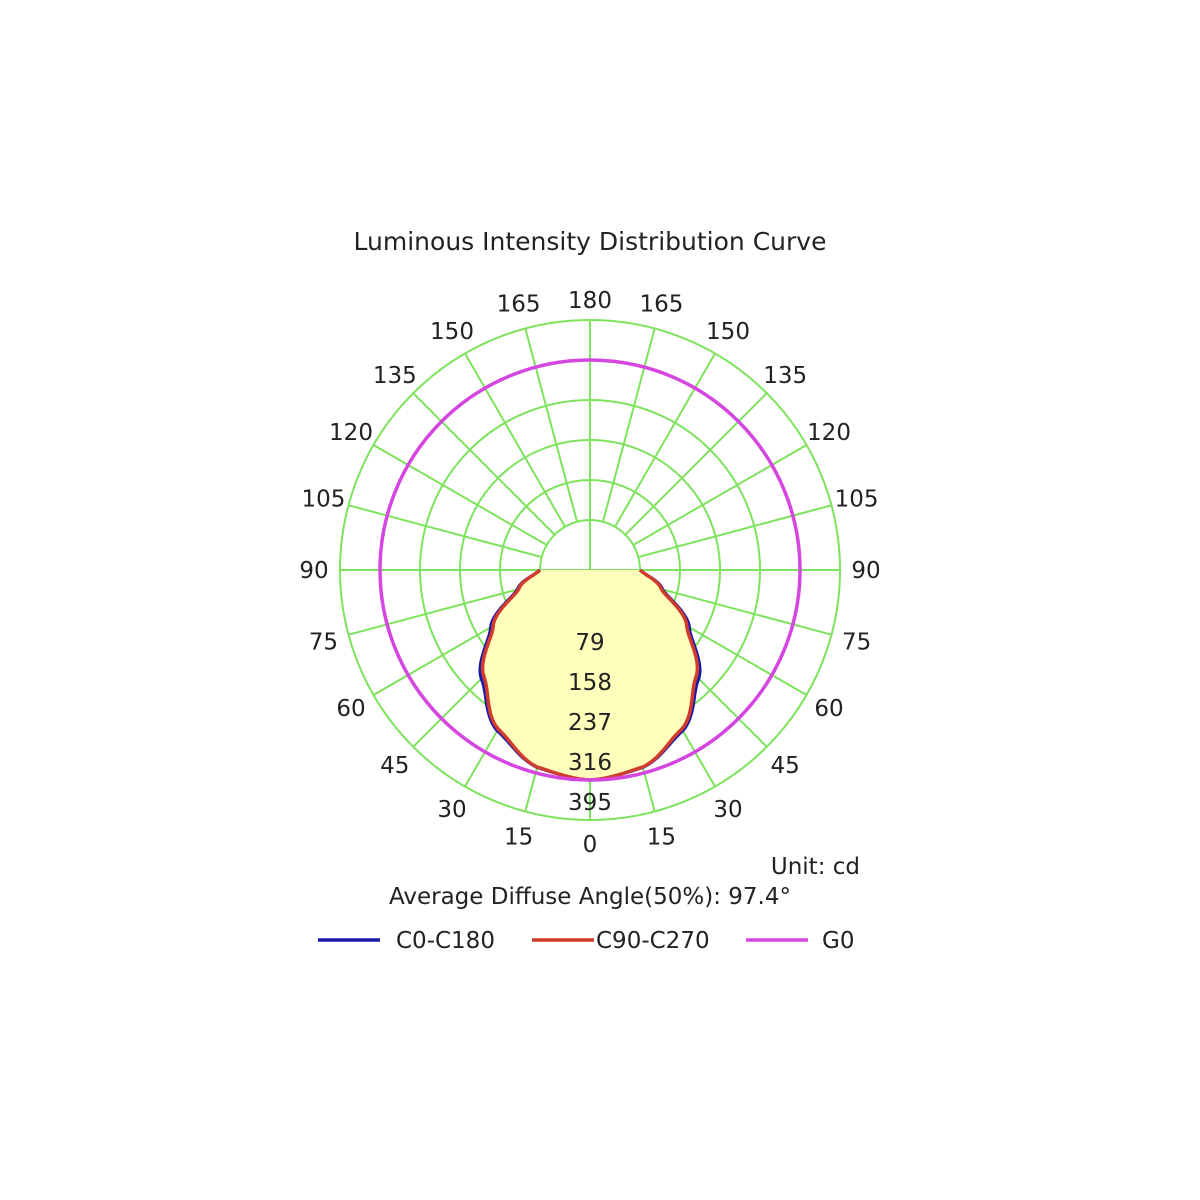 This screenshot has width=1200, height=1200. I want to click on legend-item-c90-c270: C90-C270, so click(621, 941).